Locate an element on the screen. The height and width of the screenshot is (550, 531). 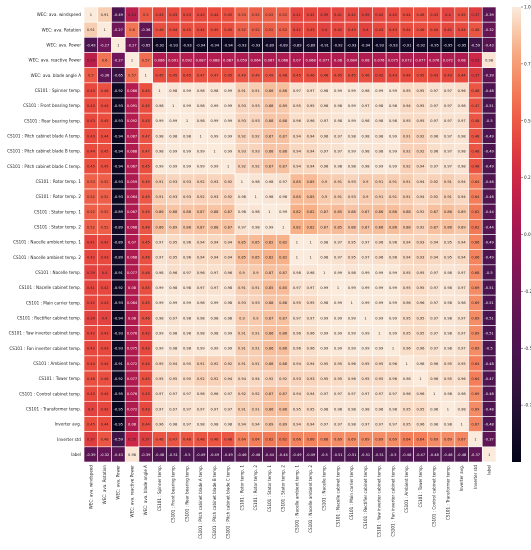
y-tick-label: CS101 : Main carrier temp. is located at coordinates (53, 302).